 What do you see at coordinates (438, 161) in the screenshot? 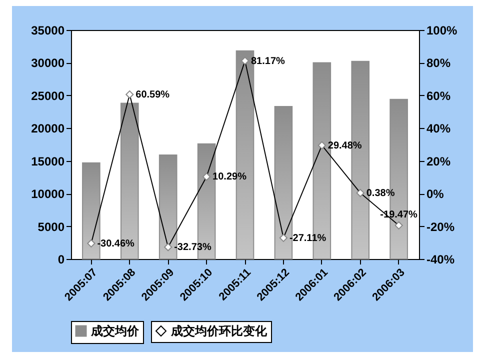
I see `y2-tick-label: 20%` at bounding box center [438, 161].